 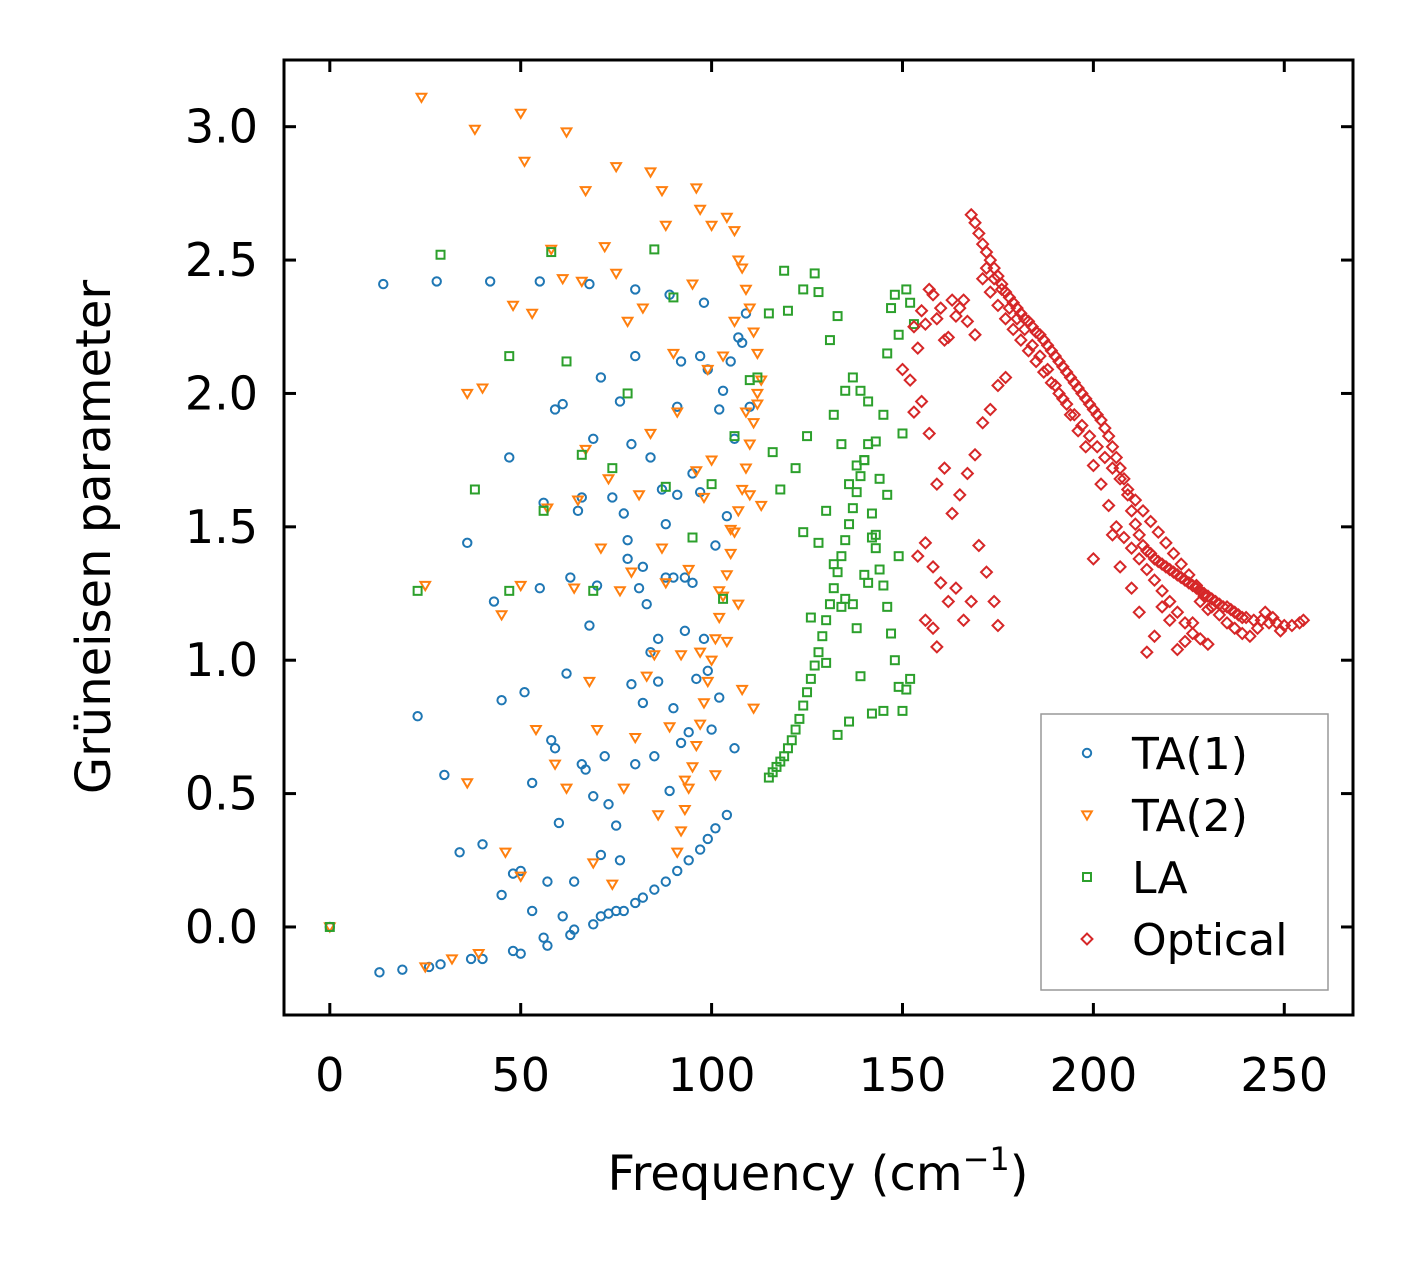 I want to click on y-tick-label: 0.0, so click(x=221, y=927).